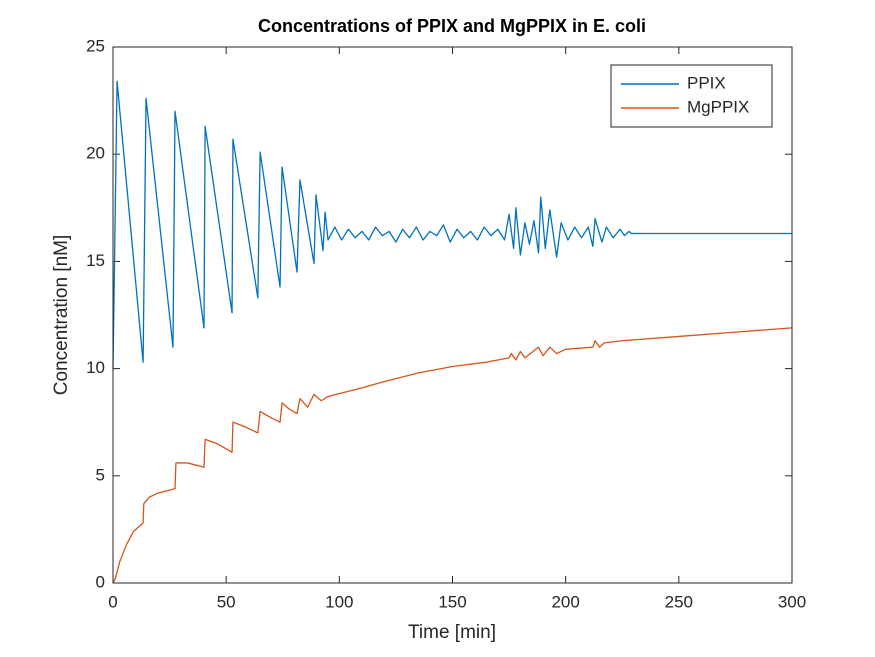 Image resolution: width=875 pixels, height=657 pixels. I want to click on y-tick-label: 0, so click(100, 581).